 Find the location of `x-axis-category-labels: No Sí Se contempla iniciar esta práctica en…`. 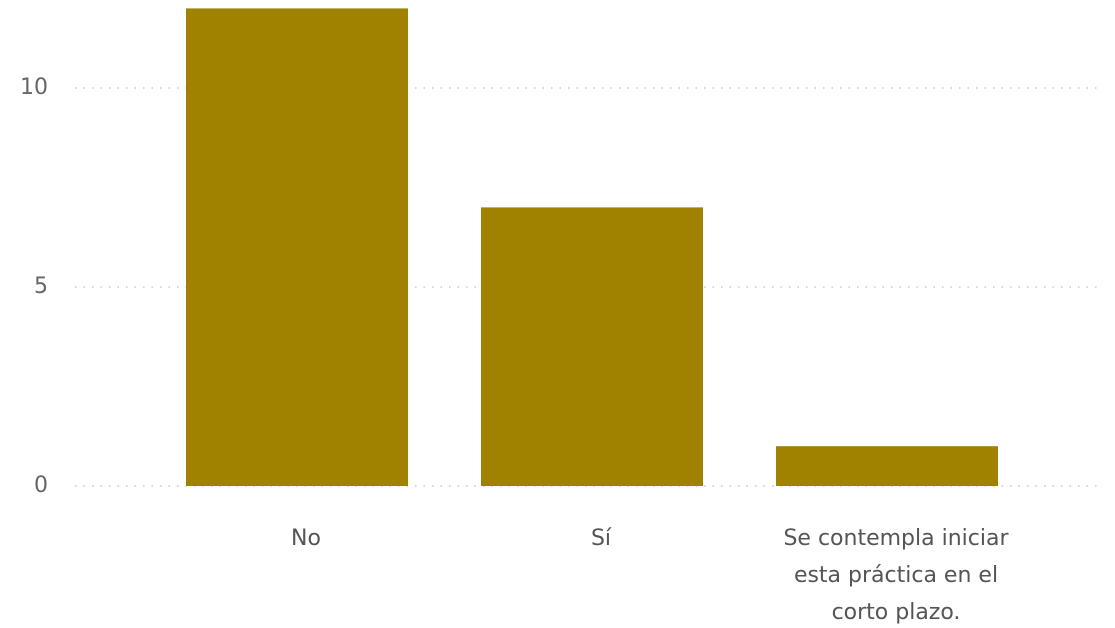

x-axis-category-labels: No Sí Se contempla iniciar esta práctica en… is located at coordinates (650, 575).